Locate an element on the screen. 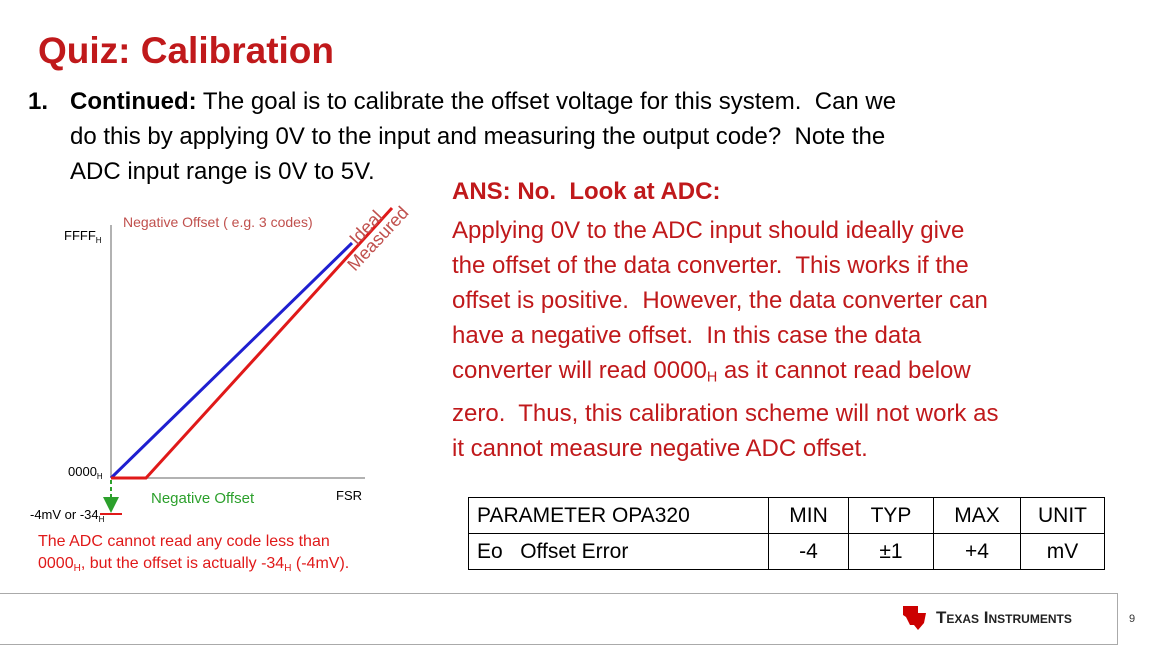  caption-part: (-4mV). is located at coordinates (320, 563).